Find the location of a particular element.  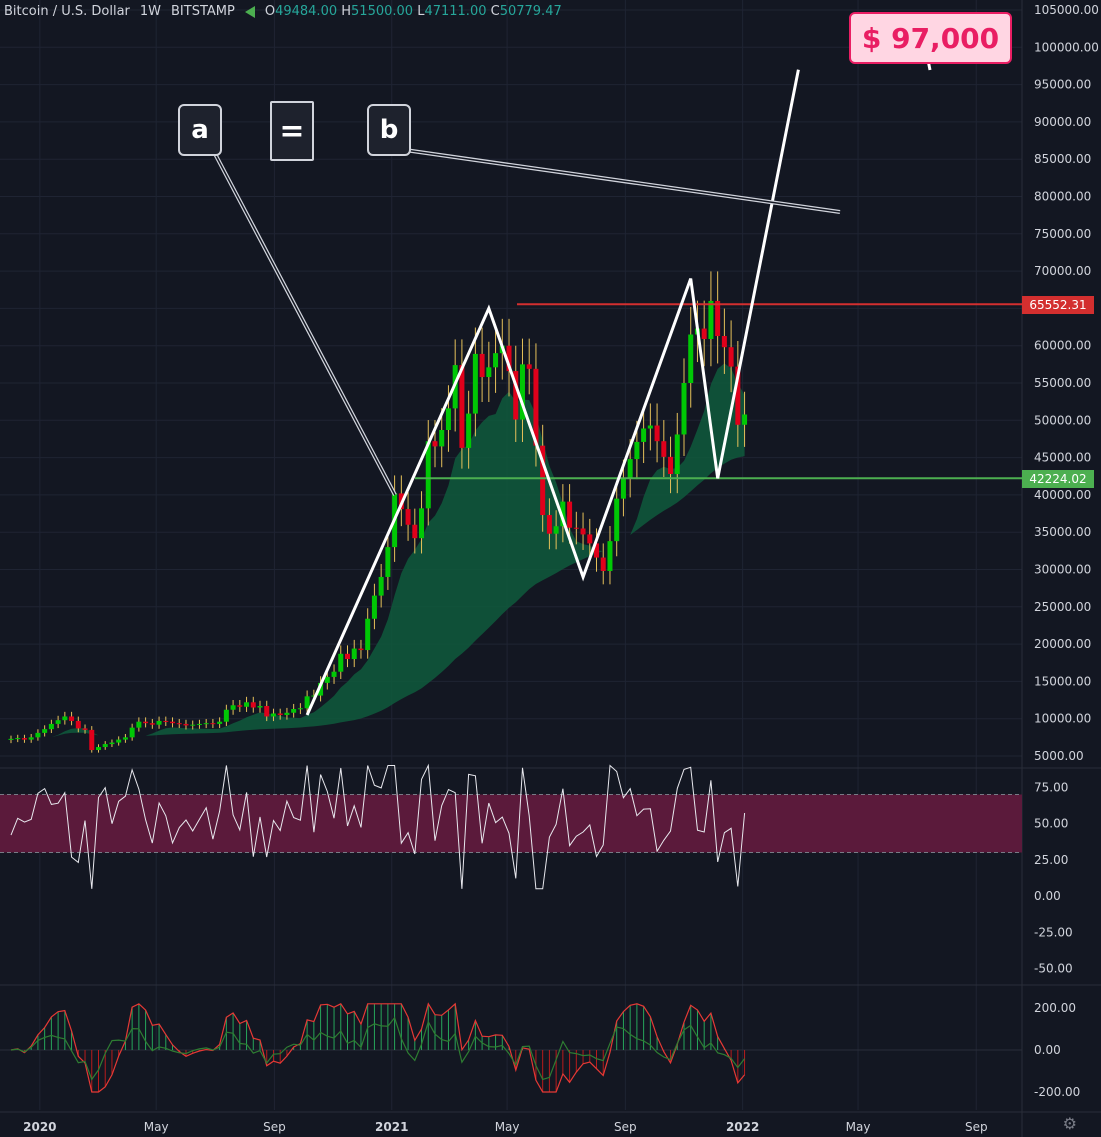

price-axis-tick-label: 90000.00 is located at coordinates (1062, 122).